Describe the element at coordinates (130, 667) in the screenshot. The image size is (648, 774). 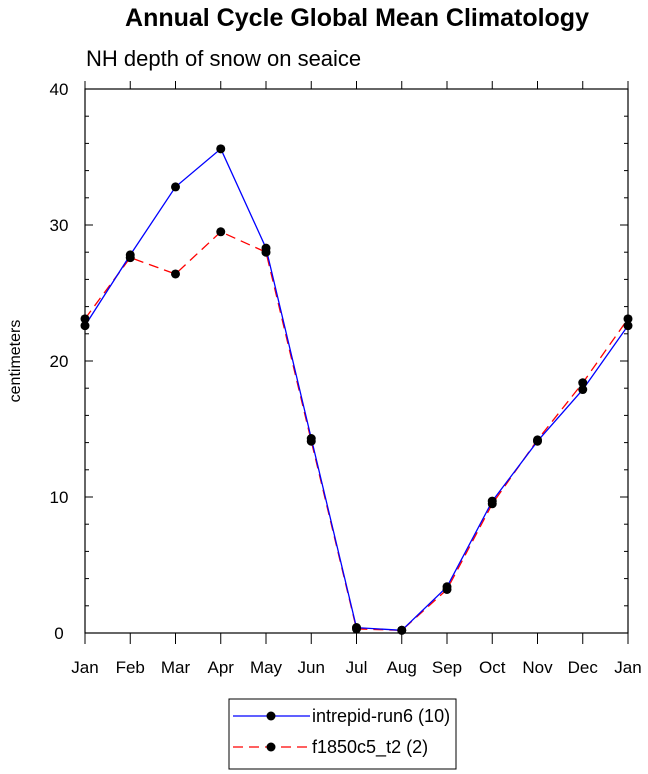
I see `x-tick-label: Feb` at that location.